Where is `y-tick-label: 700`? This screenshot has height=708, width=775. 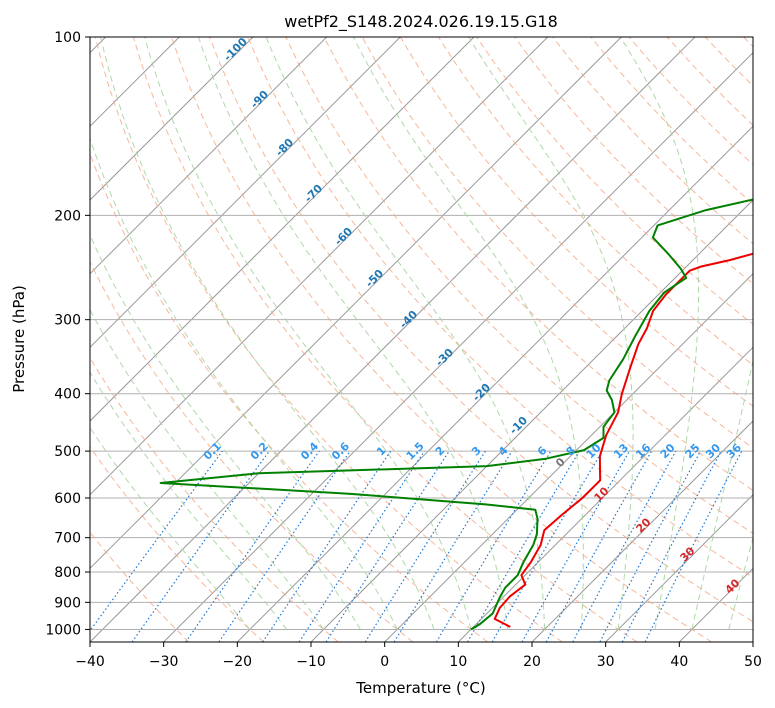
y-tick-label: 700 is located at coordinates (67, 539).